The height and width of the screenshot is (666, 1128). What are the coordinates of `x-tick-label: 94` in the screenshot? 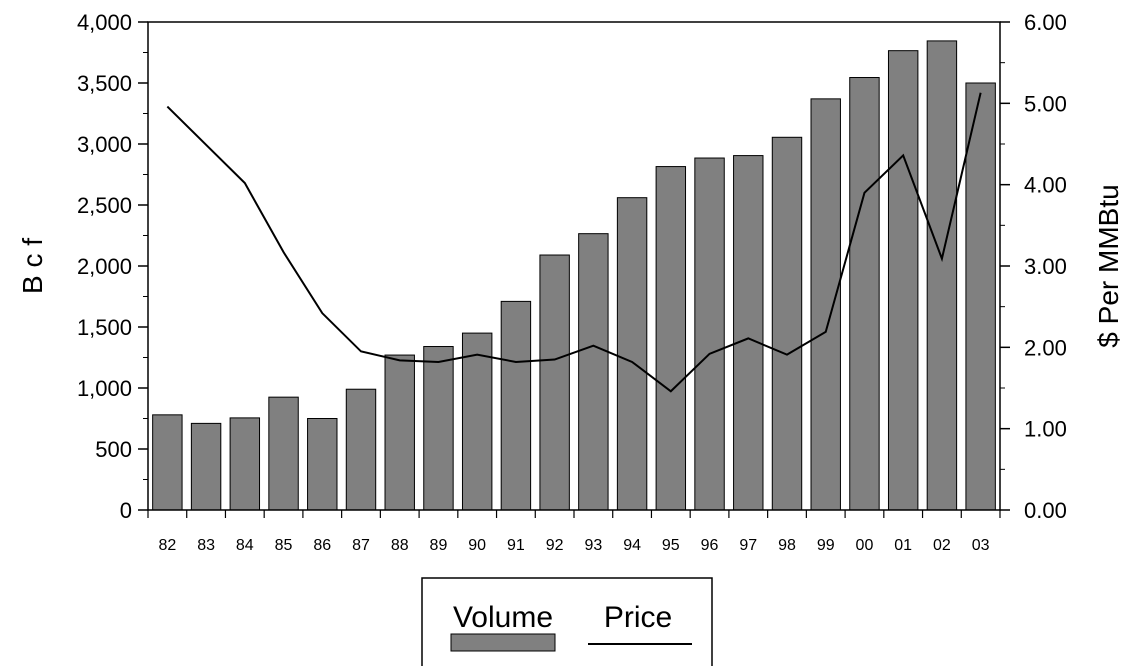 It's located at (632, 545).